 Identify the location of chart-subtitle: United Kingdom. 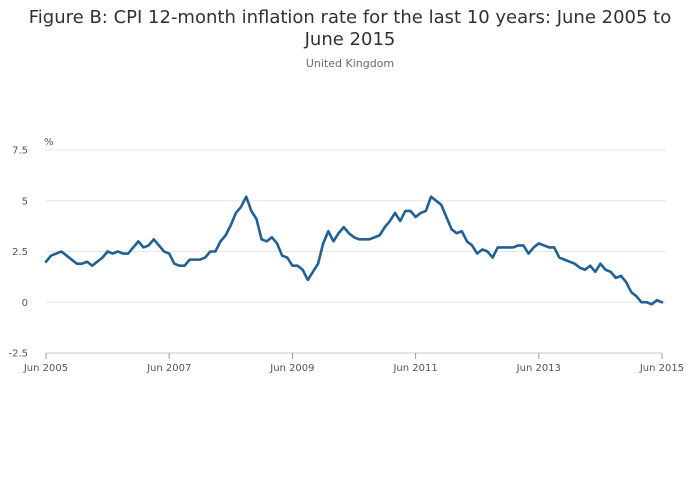
(350, 63).